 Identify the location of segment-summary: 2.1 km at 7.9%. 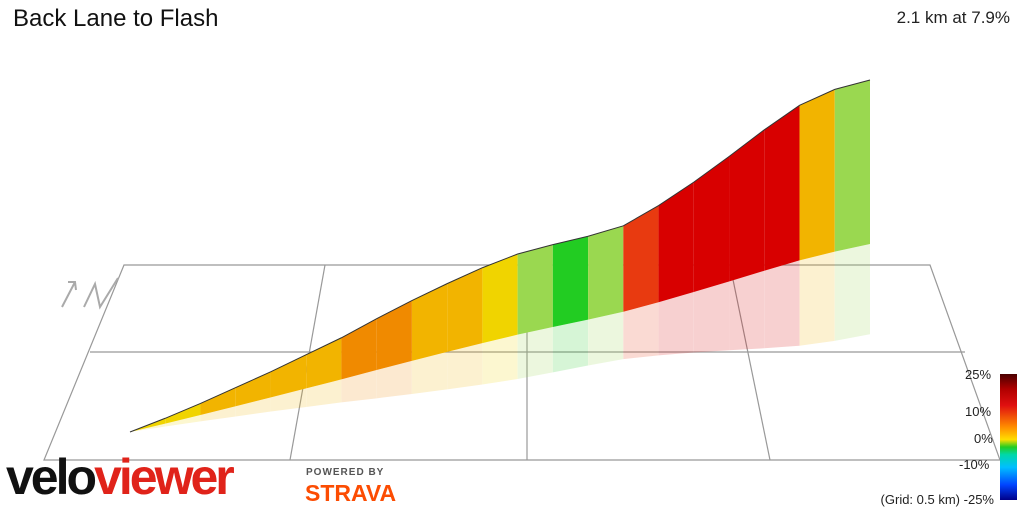
(953, 17).